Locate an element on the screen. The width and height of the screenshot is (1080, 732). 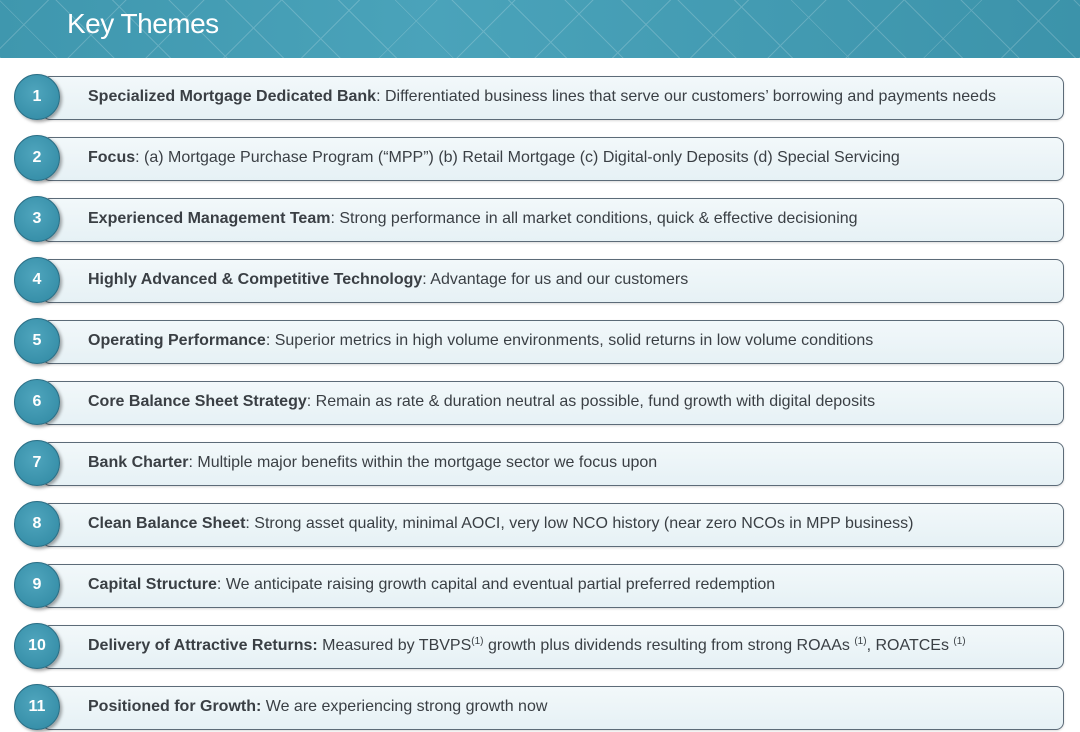
theme-label: Clean Balance Sheet is located at coordinates (167, 523).